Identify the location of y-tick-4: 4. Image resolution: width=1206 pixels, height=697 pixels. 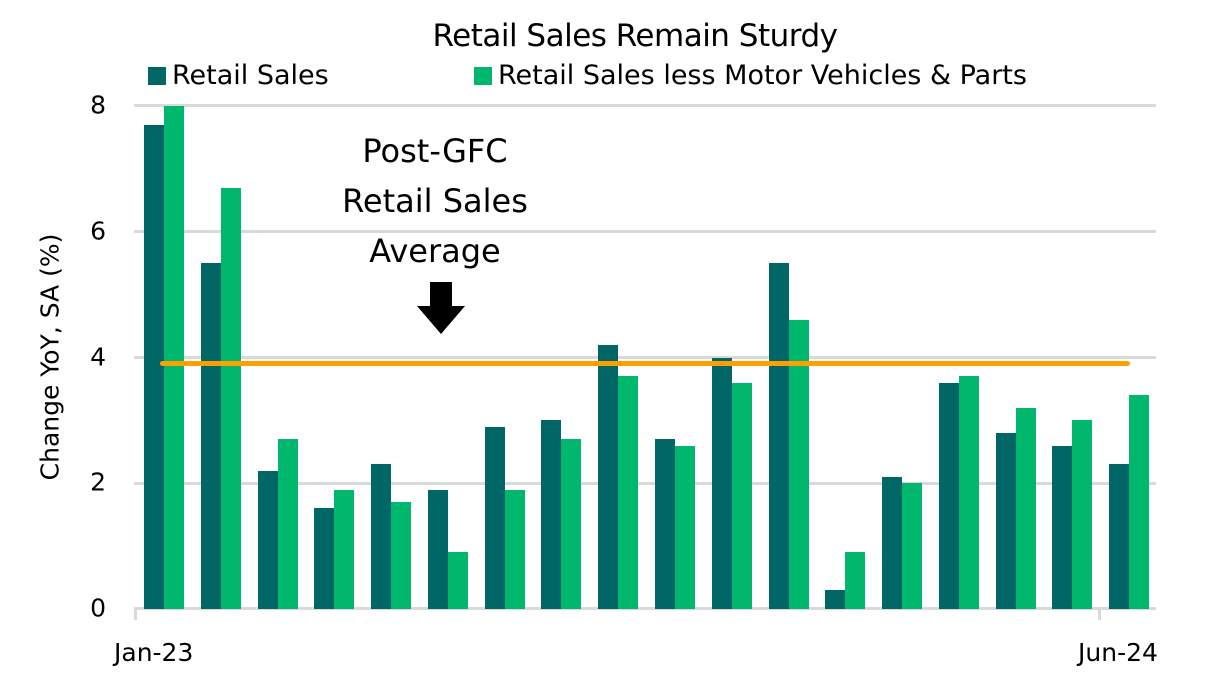
(98, 357).